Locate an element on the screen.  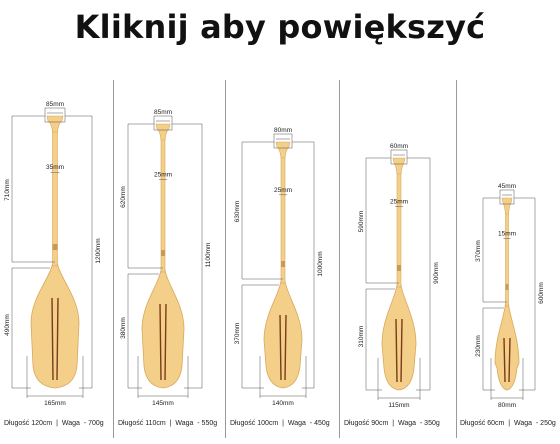
total-length-label: 1200mm is located at coordinates (98, 250).